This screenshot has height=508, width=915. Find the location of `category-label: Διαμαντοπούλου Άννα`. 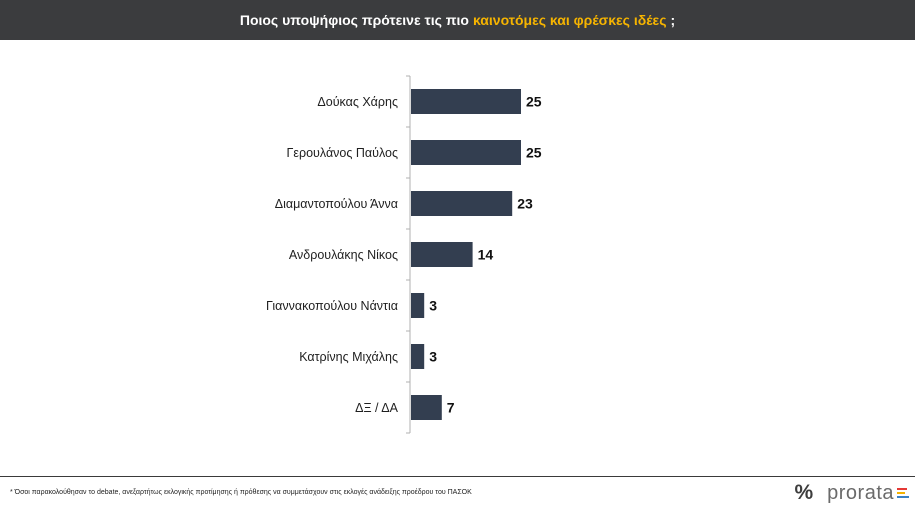

category-label: Διαμαντοπούλου Άννα is located at coordinates (336, 204).